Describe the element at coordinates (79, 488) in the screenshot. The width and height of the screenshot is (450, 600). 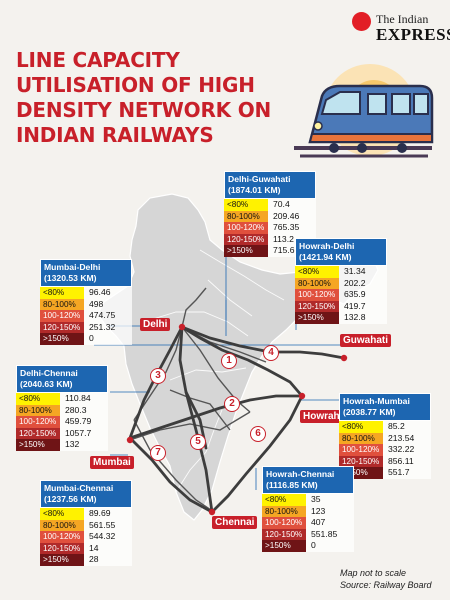
I see `panel-route-name: Mumbai-Chennai` at that location.